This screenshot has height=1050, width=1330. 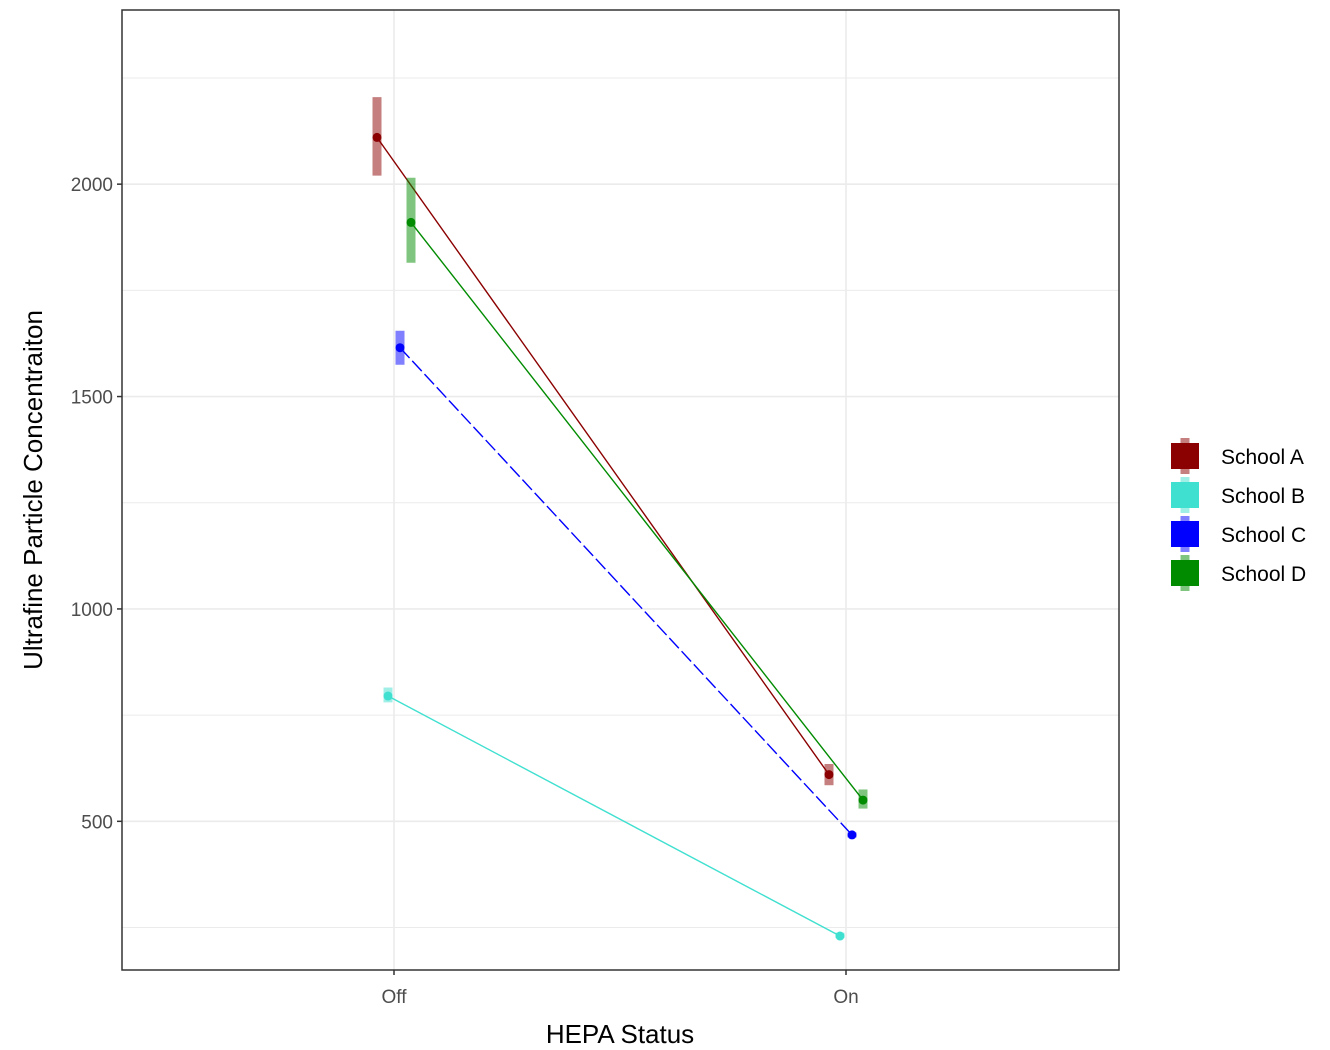 What do you see at coordinates (1263, 535) in the screenshot?
I see `legend-label: School C` at bounding box center [1263, 535].